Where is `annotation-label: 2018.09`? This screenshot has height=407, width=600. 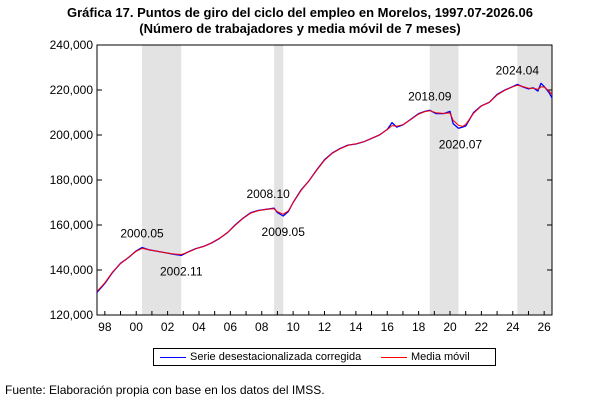
annotation-label: 2018.09 is located at coordinates (430, 96).